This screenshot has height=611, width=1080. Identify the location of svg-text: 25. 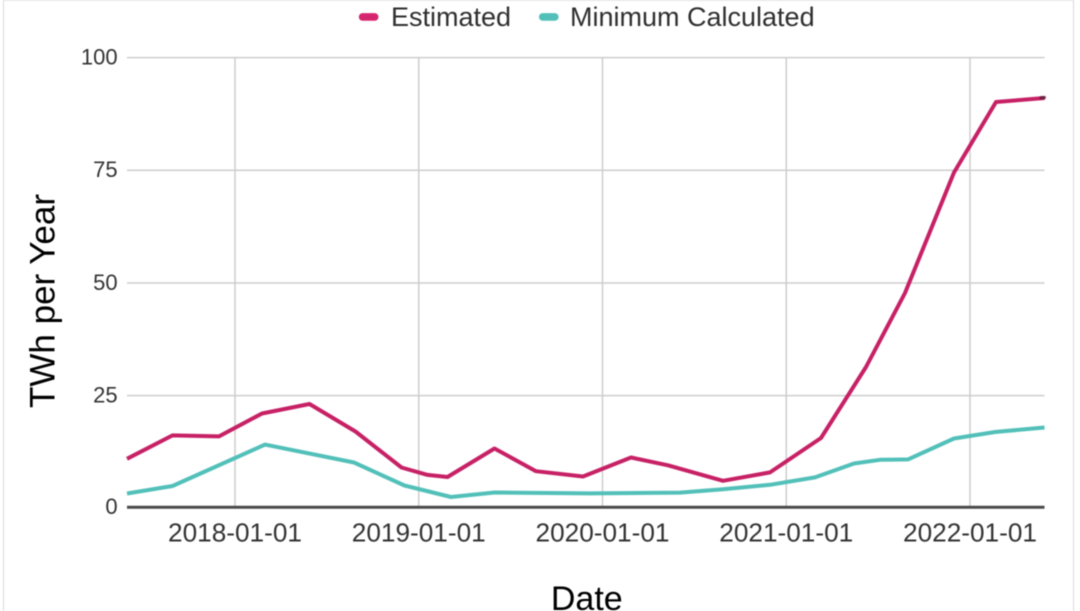
(105, 395).